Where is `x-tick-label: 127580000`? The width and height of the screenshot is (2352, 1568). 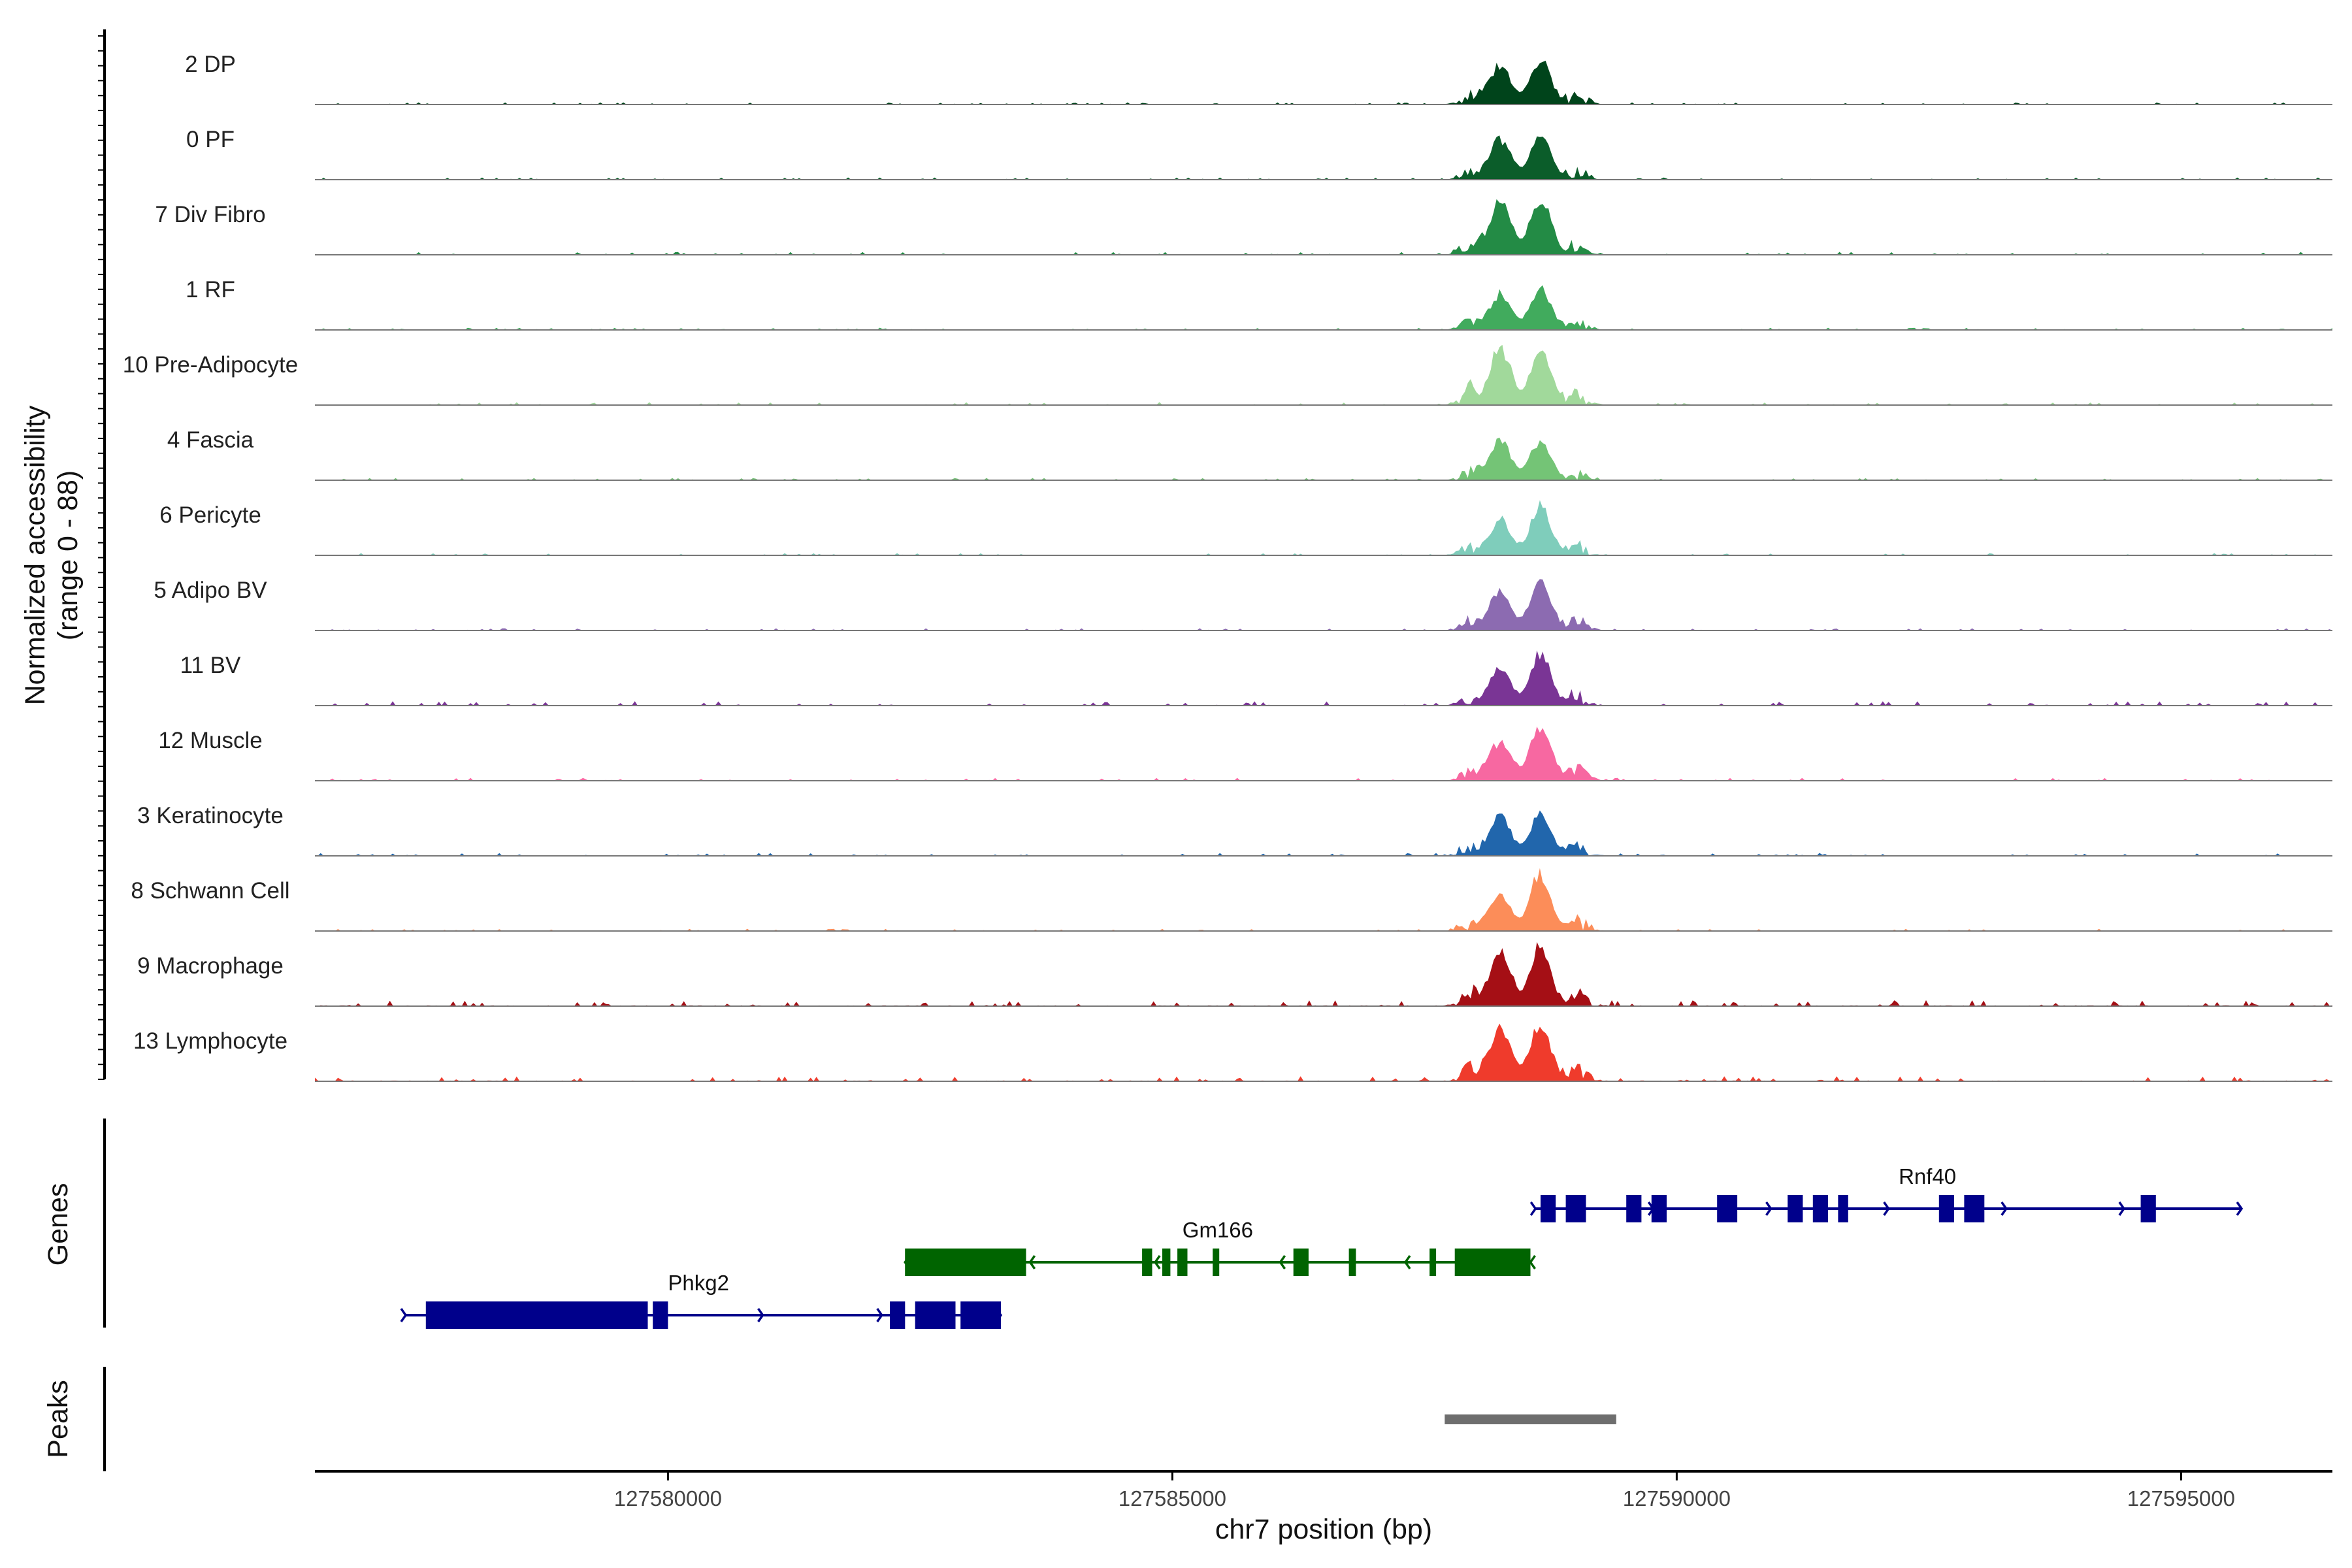 x-tick-label: 127580000 is located at coordinates (668, 1498).